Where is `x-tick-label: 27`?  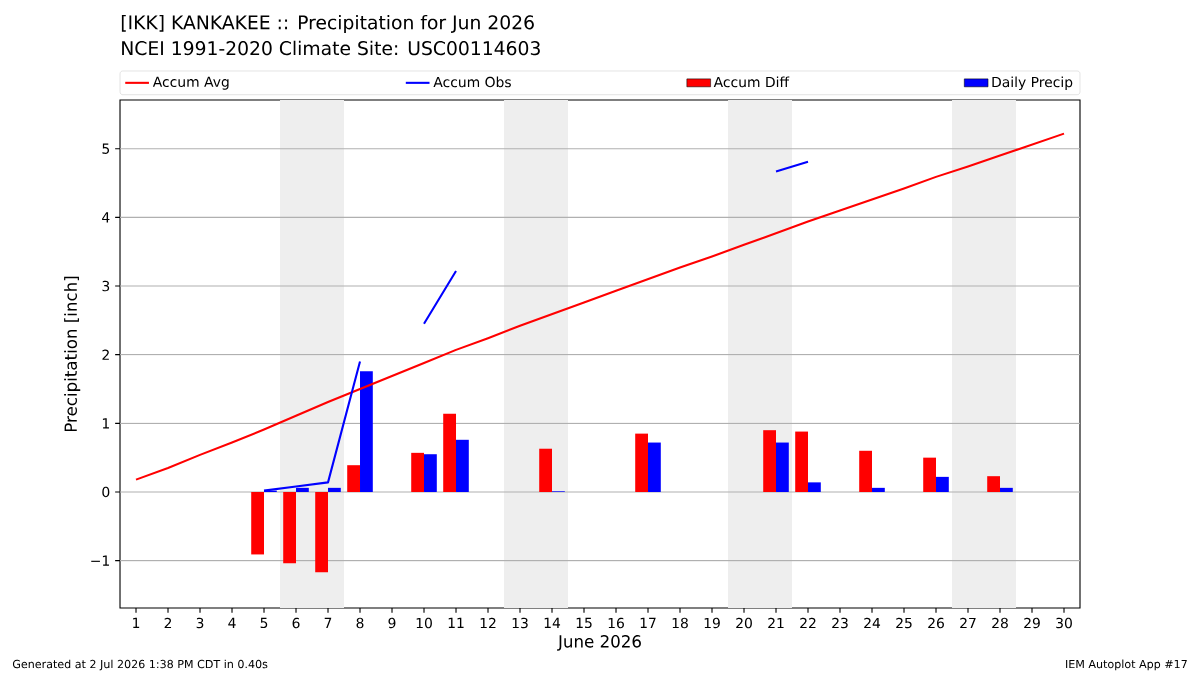
x-tick-label: 27 is located at coordinates (968, 623).